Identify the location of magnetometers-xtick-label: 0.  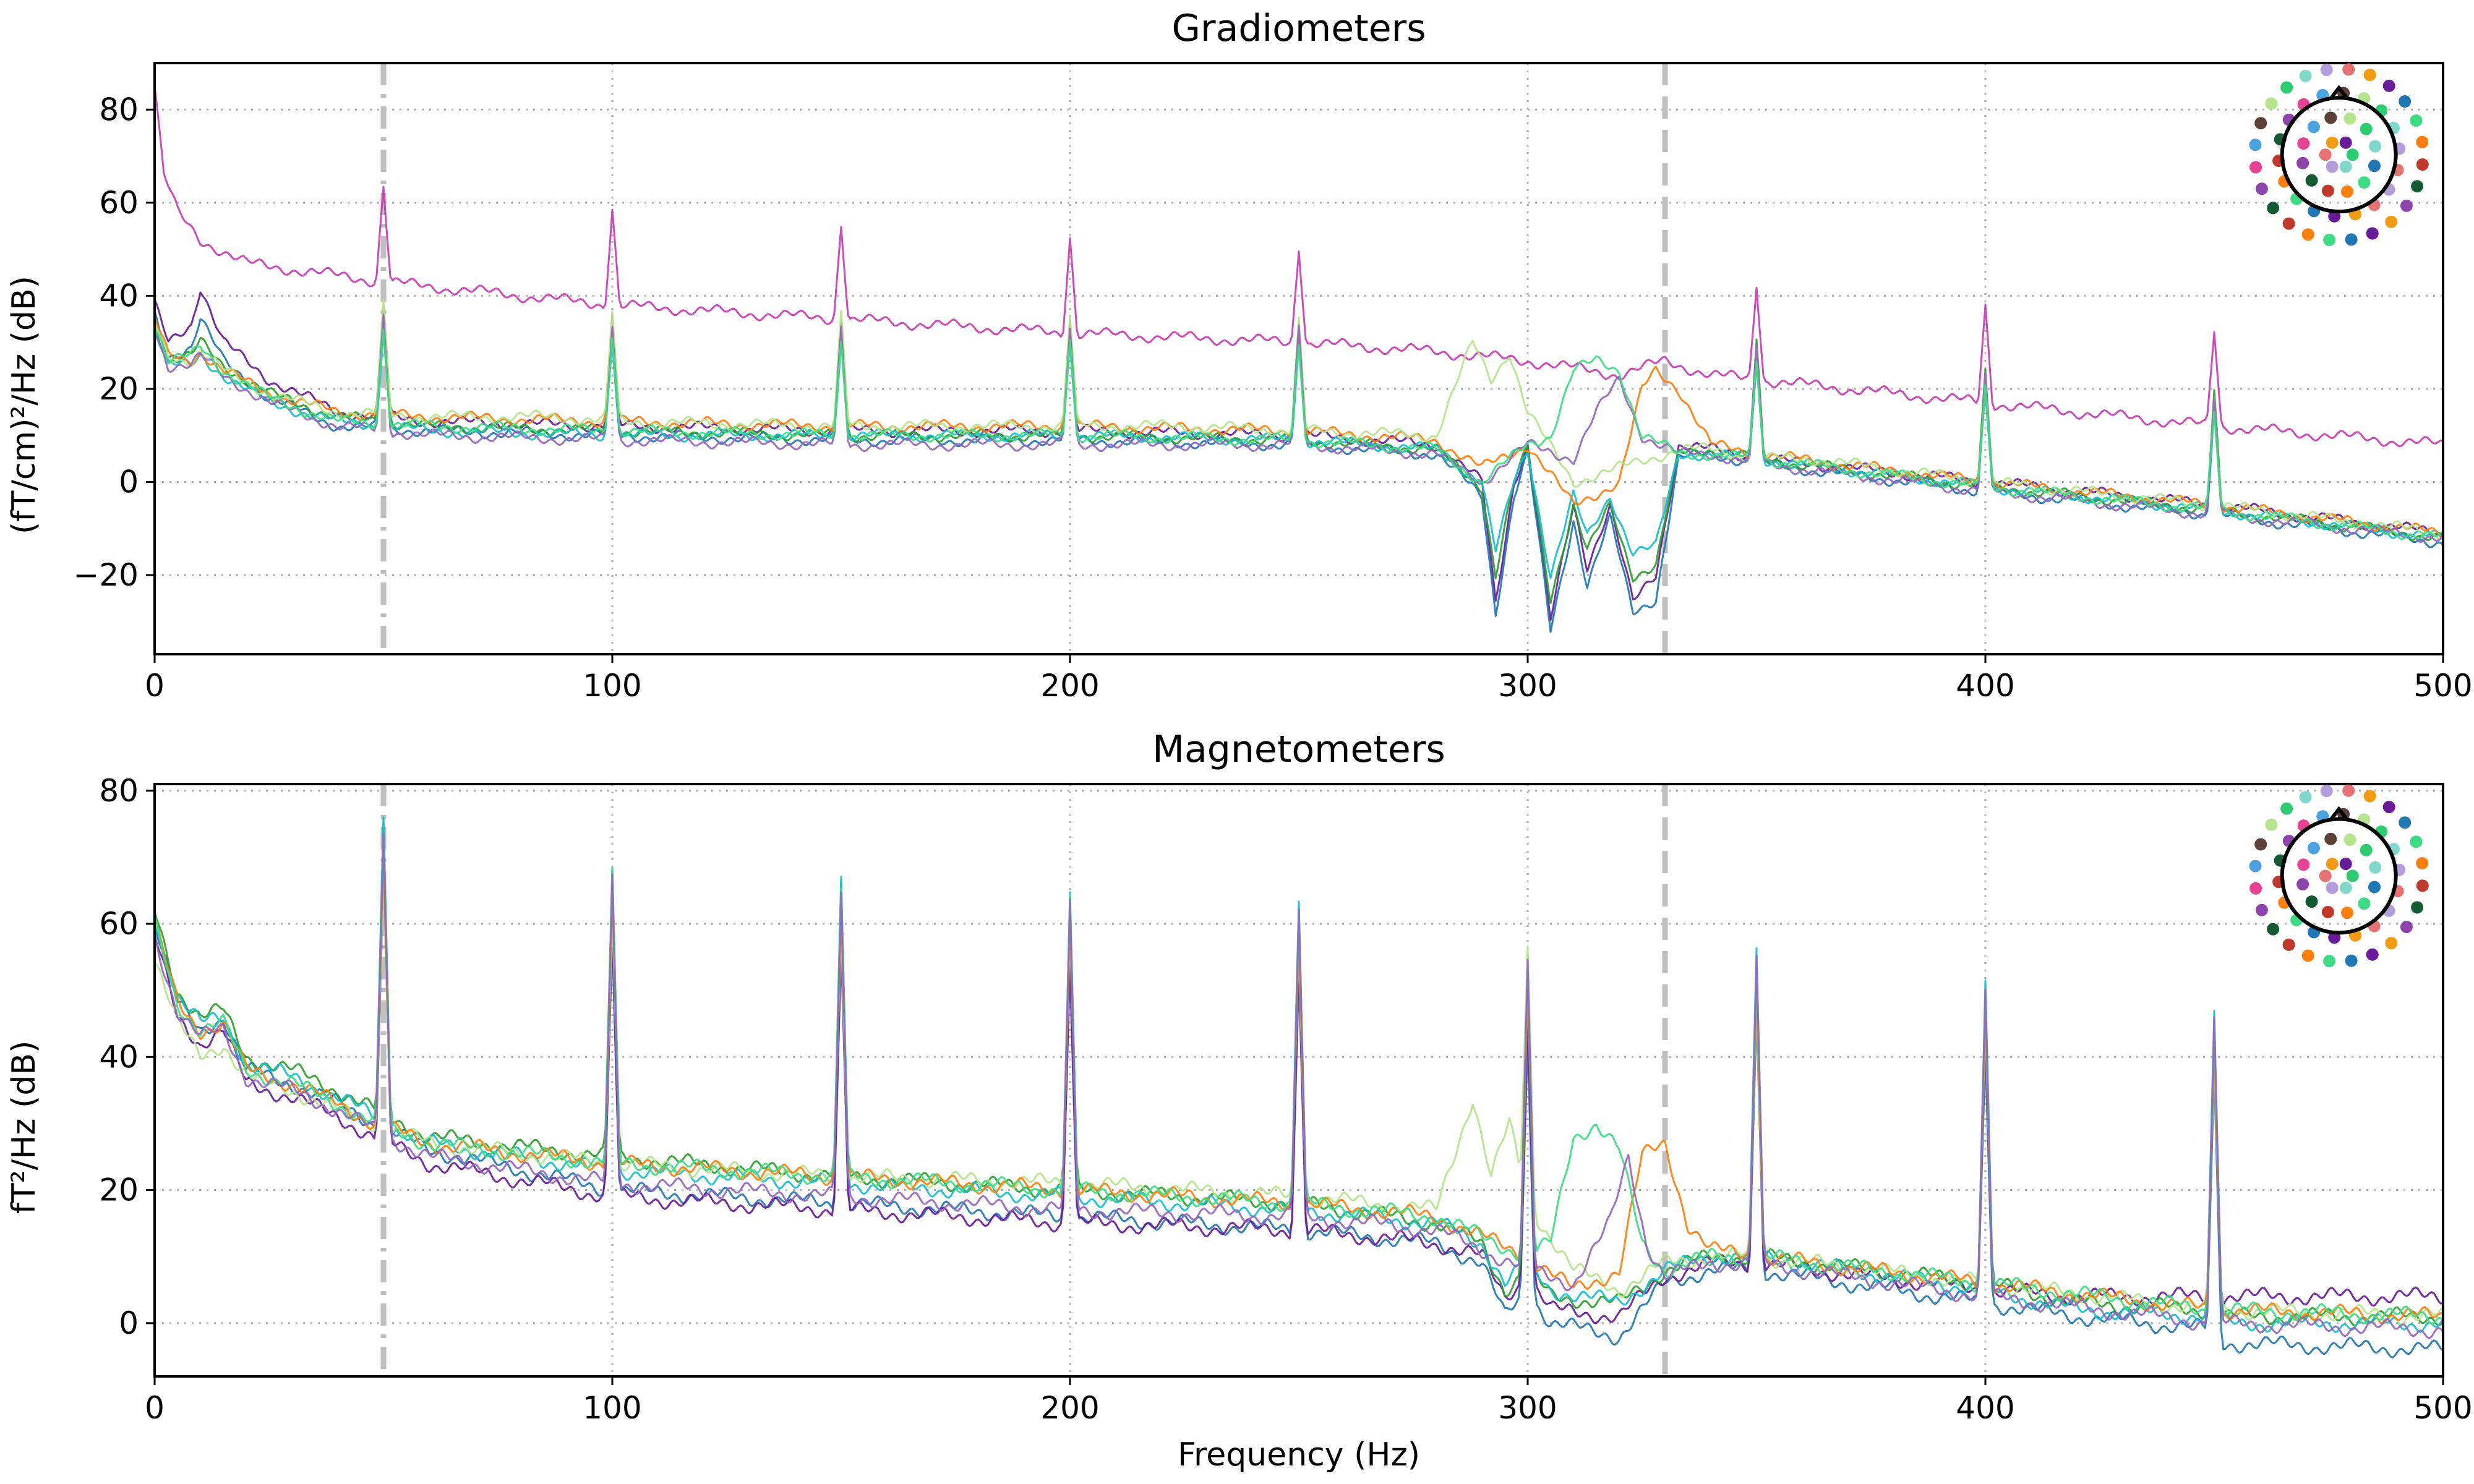
(155, 1408).